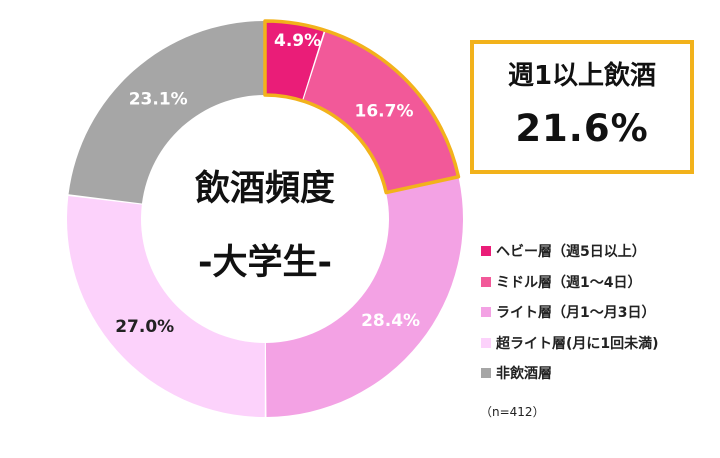 The height and width of the screenshot is (458, 720). What do you see at coordinates (576, 313) in the screenshot?
I see `legend-label: ライト層（月1～月3日）` at bounding box center [576, 313].